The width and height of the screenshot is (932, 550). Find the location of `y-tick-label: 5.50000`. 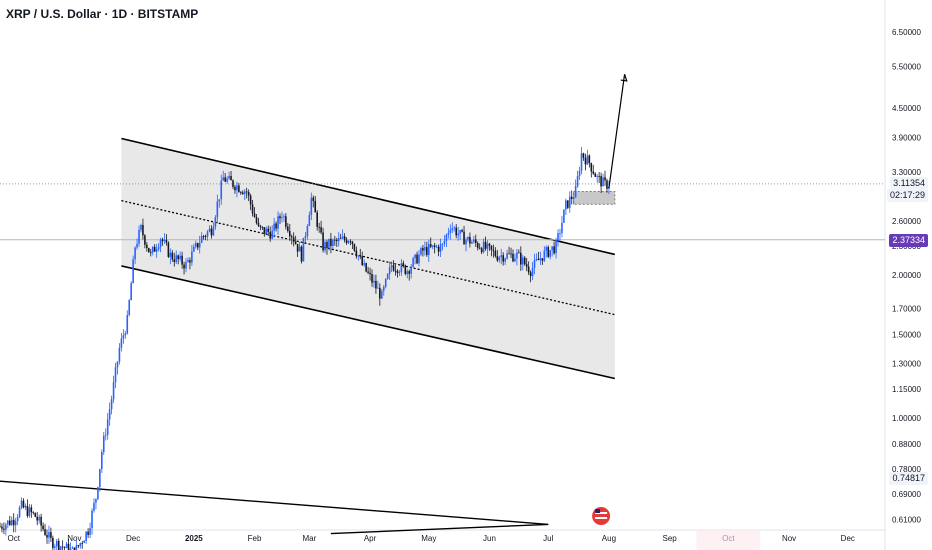

y-tick-label: 5.50000 is located at coordinates (906, 67).